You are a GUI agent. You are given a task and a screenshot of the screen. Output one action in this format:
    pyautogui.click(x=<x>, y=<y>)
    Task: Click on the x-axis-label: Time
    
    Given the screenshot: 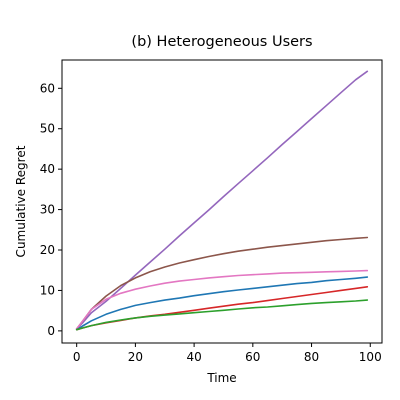 What is the action you would take?
    pyautogui.click(x=221, y=378)
    